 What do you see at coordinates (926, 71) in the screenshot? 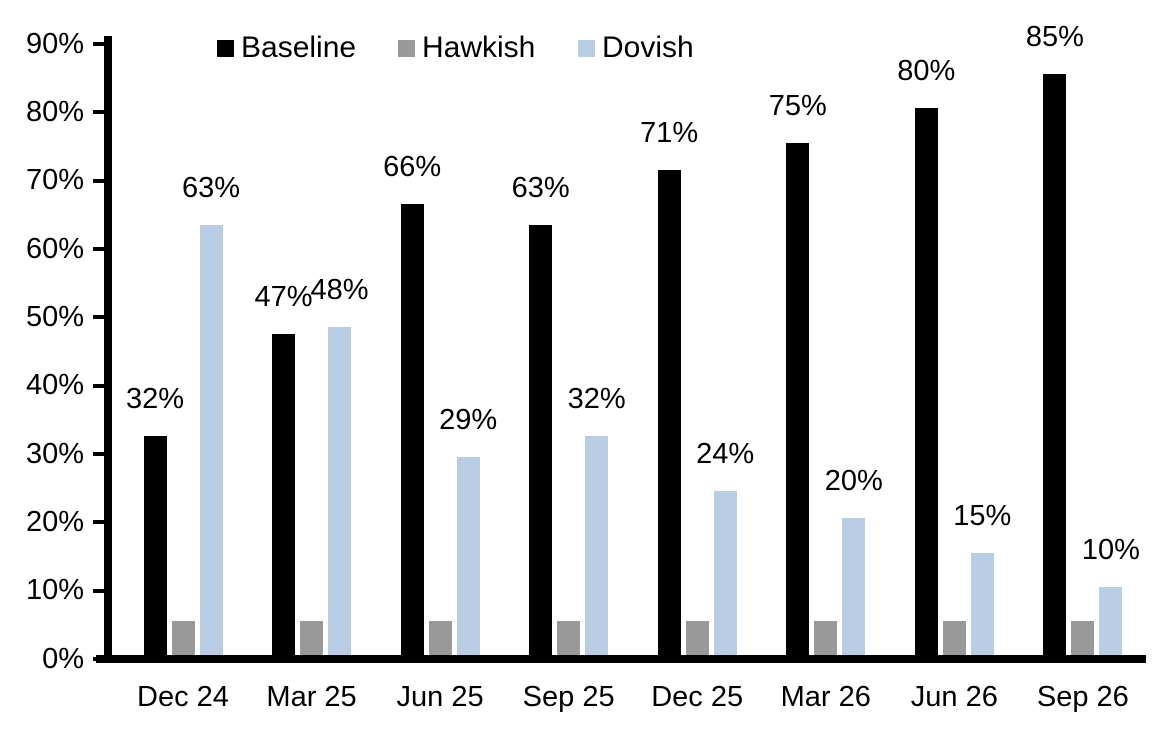
I see `data-label-baseline-jun-26: 80%` at bounding box center [926, 71].